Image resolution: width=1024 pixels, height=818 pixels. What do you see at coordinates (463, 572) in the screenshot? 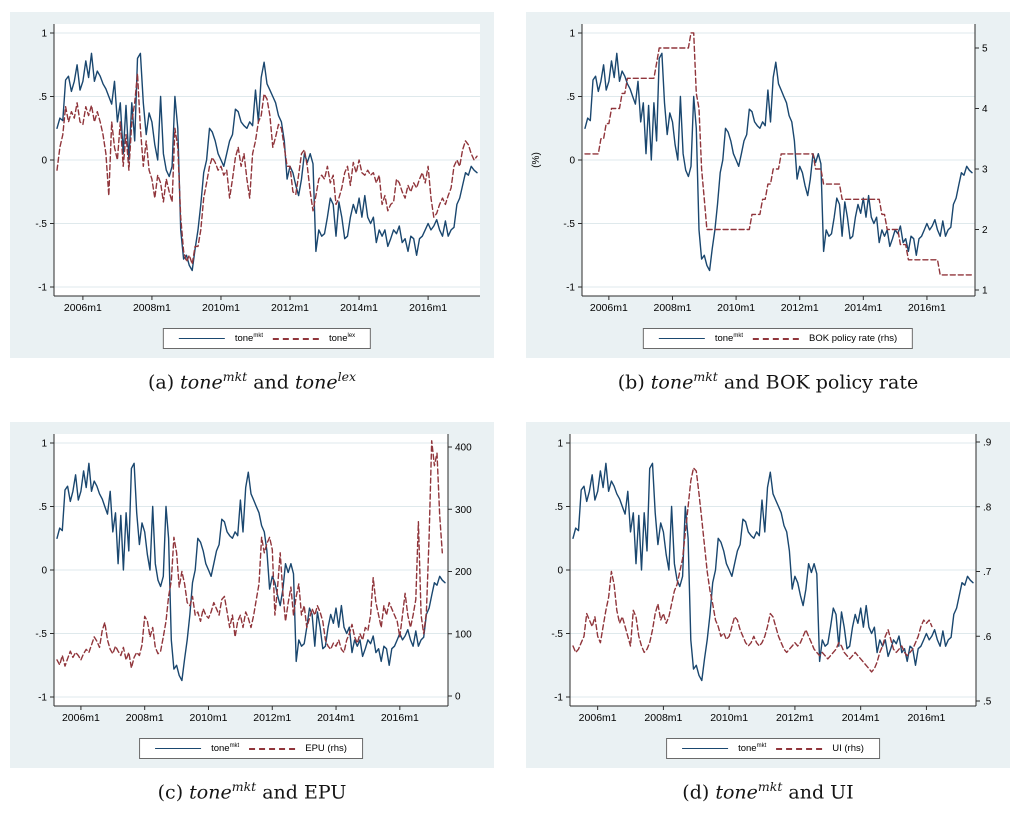
I see `right-tick-label: 200` at bounding box center [463, 572].